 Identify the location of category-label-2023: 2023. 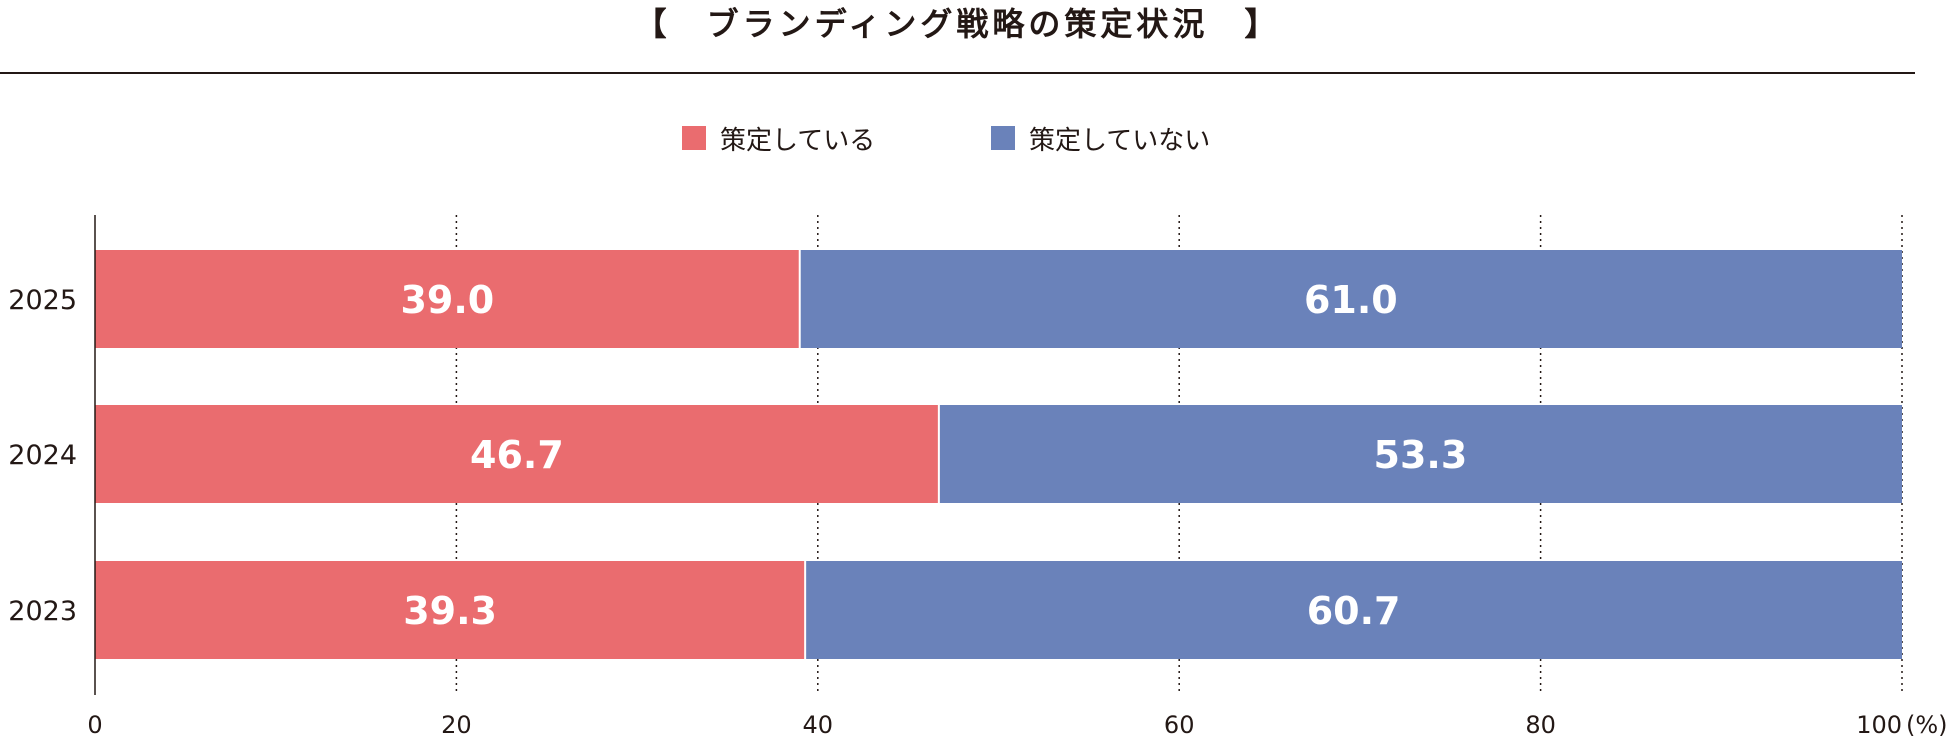
(42, 611).